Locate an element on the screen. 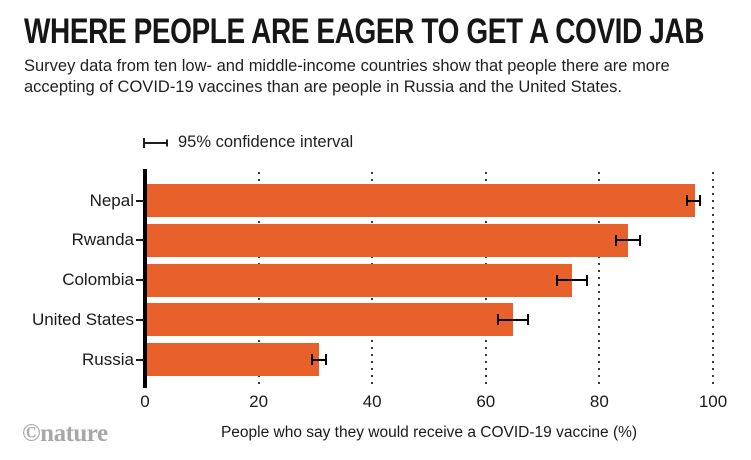 The width and height of the screenshot is (751, 460). x-tick-label: 100 is located at coordinates (713, 401).